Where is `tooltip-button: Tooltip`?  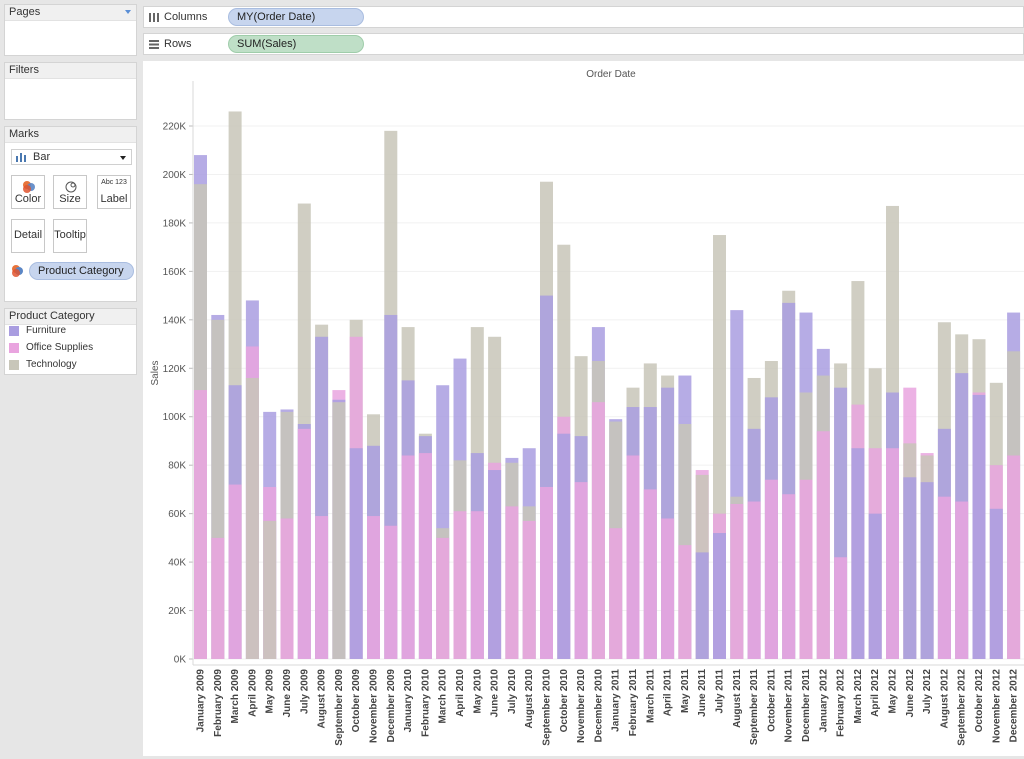
tooltip-button: Tooltip is located at coordinates (70, 236).